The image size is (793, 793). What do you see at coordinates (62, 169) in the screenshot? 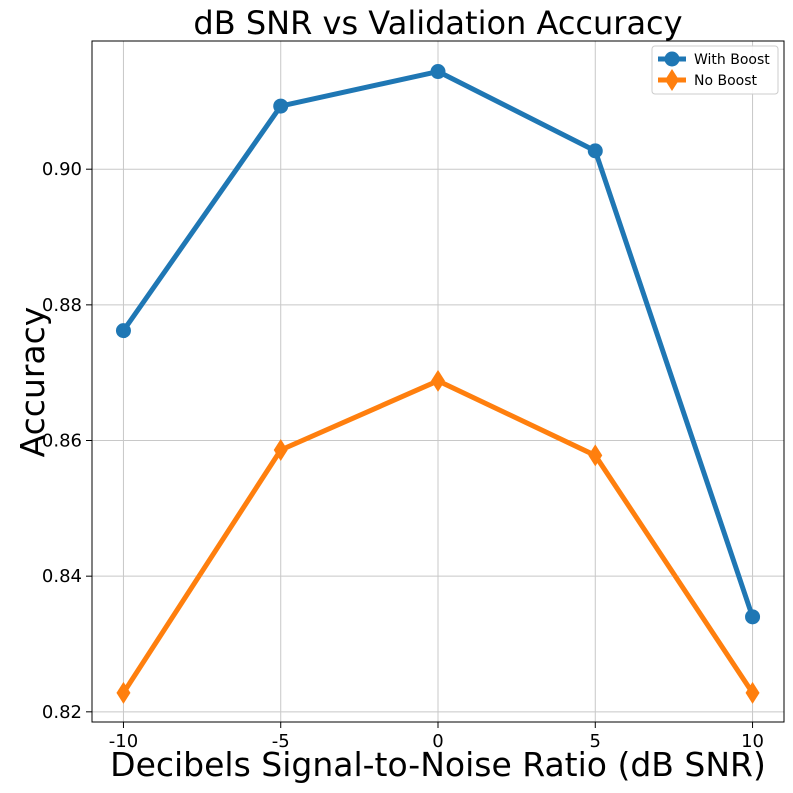
I see `y-tick-label: 0.90` at bounding box center [62, 169].